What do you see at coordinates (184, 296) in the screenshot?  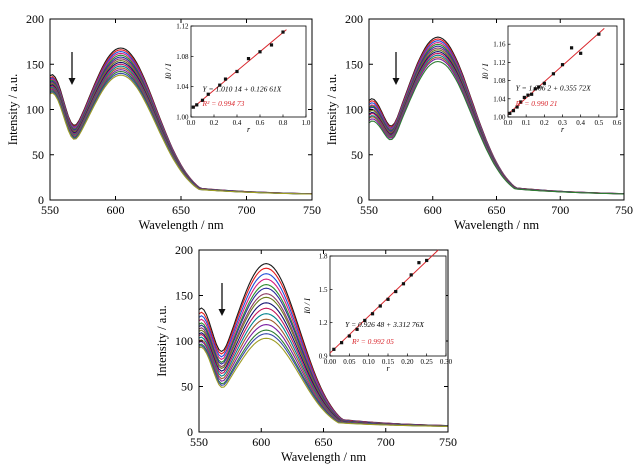 I see `y-tick-label: 150` at bounding box center [184, 296].